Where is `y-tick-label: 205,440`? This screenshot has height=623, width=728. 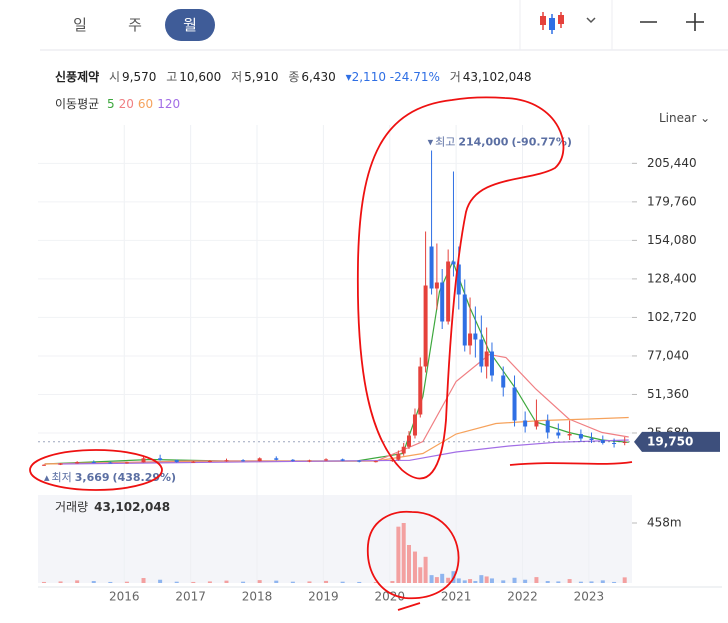 y-tick-label: 205,440 is located at coordinates (672, 163).